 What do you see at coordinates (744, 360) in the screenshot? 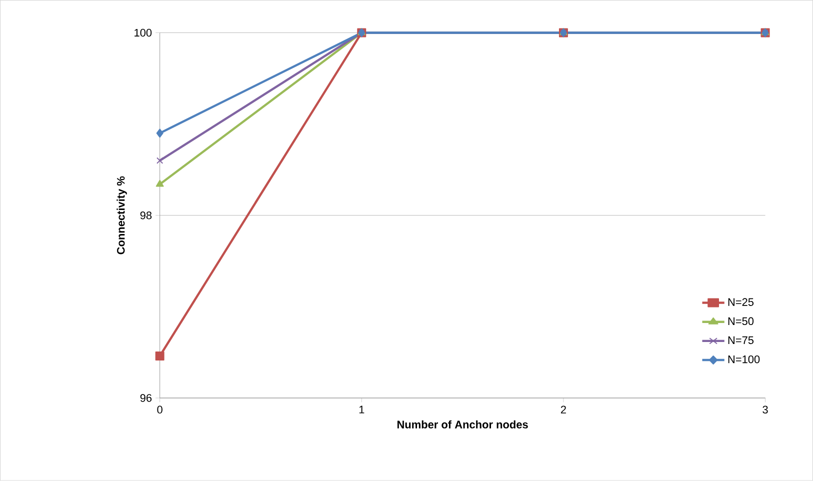
I see `legend-label: N=100` at bounding box center [744, 360].